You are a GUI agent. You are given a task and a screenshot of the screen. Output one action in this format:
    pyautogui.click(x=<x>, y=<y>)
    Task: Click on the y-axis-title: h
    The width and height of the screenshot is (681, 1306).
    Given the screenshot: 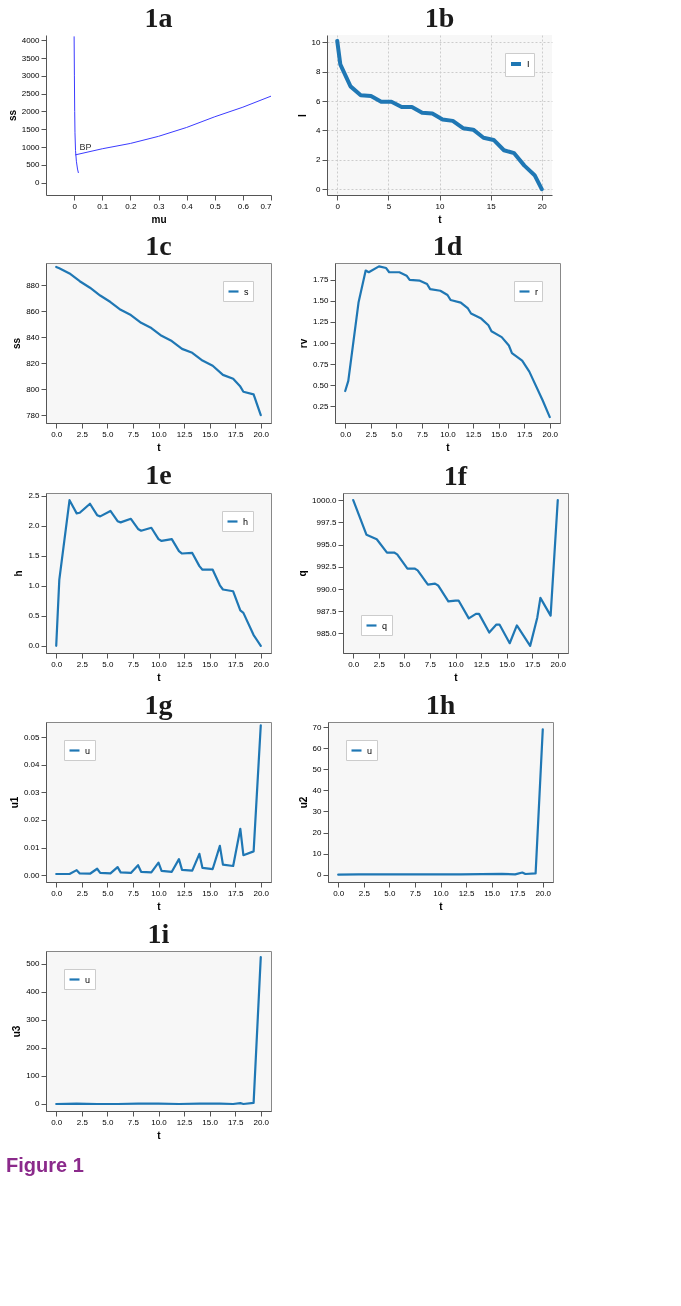 What is the action you would take?
    pyautogui.click(x=19, y=573)
    